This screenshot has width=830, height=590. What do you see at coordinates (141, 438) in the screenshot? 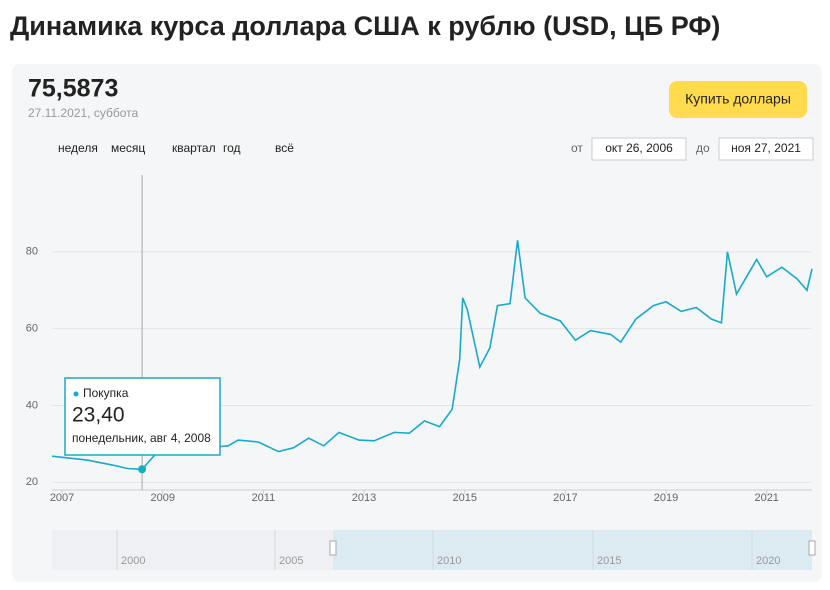
I see `tooltip-date: понедельник, авг 4, 2008` at bounding box center [141, 438].